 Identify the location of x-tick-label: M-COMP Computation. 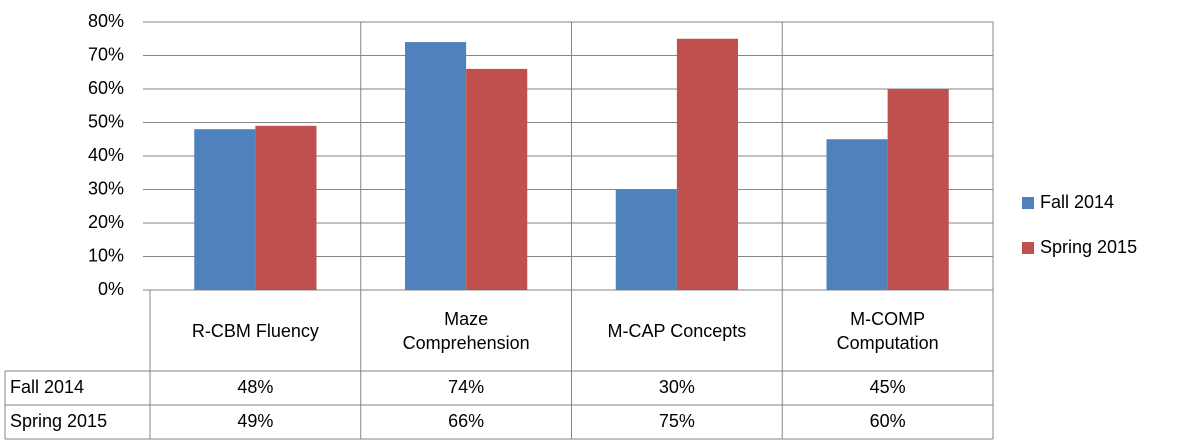
(887, 330).